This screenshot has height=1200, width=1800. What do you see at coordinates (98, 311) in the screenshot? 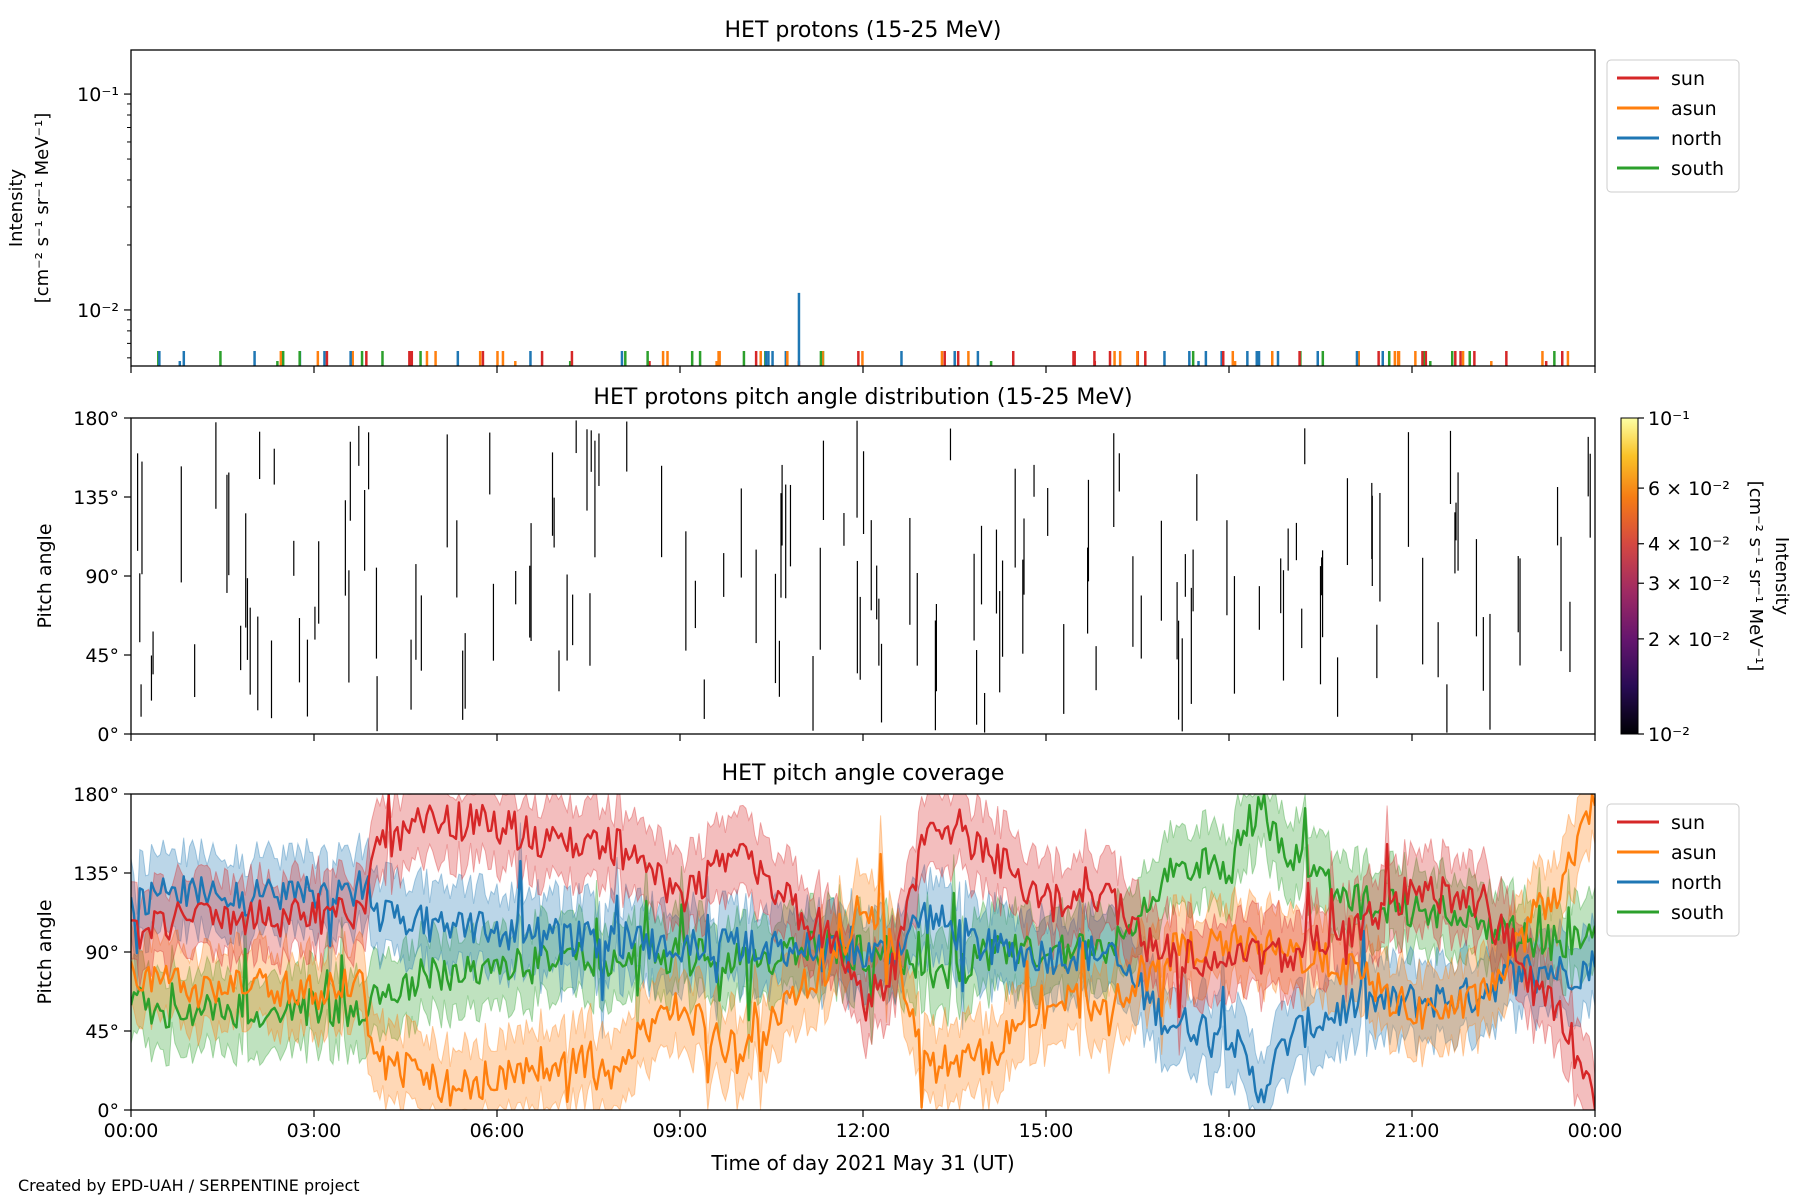
I see `y-tick-label: 10⁻²` at bounding box center [98, 311].